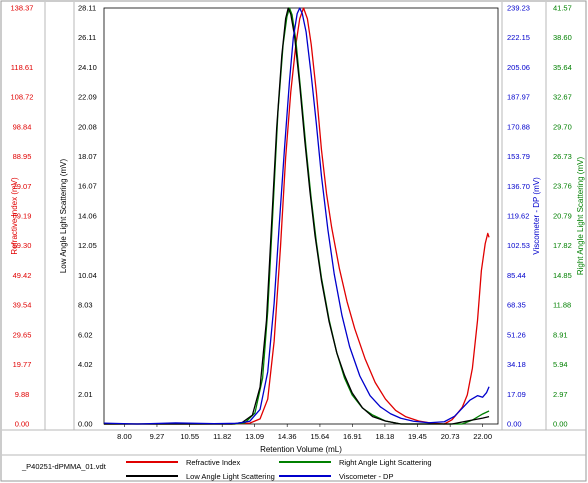 Image resolution: width=588 pixels, height=483 pixels. Describe the element at coordinates (518, 67) in the screenshot. I see `dp-tick-label: 205.06` at that location.